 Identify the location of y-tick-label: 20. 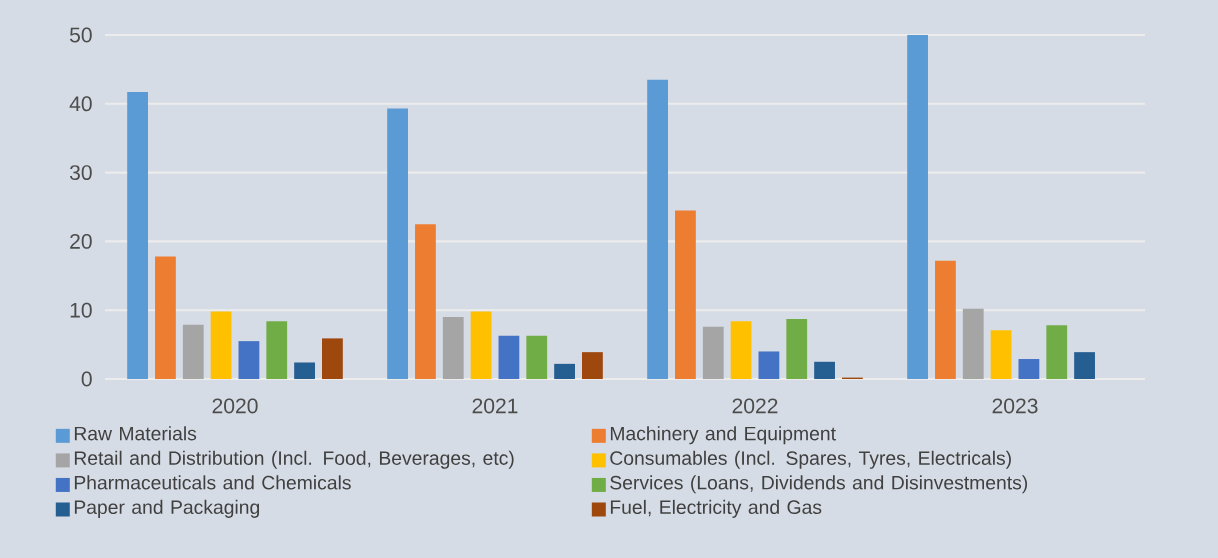
(81, 241).